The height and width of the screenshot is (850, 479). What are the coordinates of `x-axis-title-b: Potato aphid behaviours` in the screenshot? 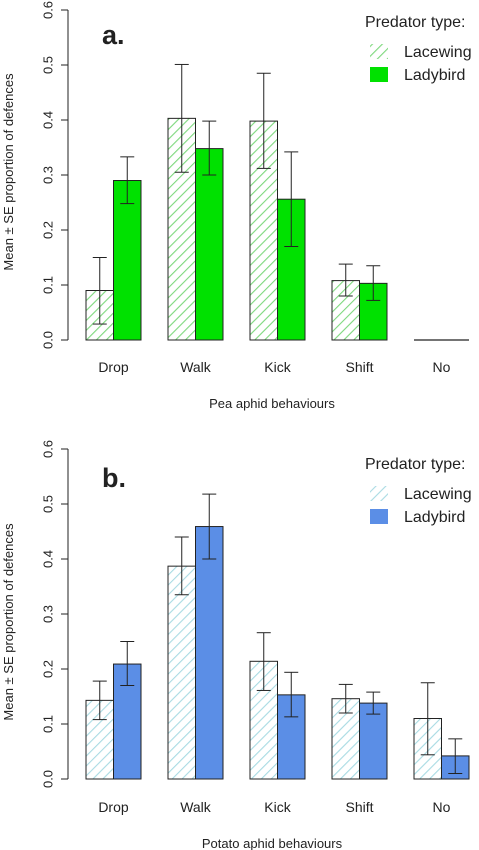 It's located at (272, 843).